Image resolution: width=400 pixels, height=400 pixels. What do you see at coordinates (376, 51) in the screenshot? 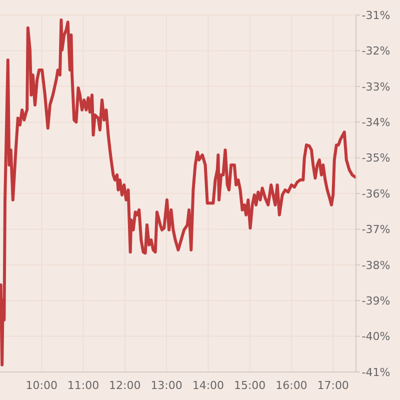
I see `y-tick-label: -32%` at bounding box center [376, 51].